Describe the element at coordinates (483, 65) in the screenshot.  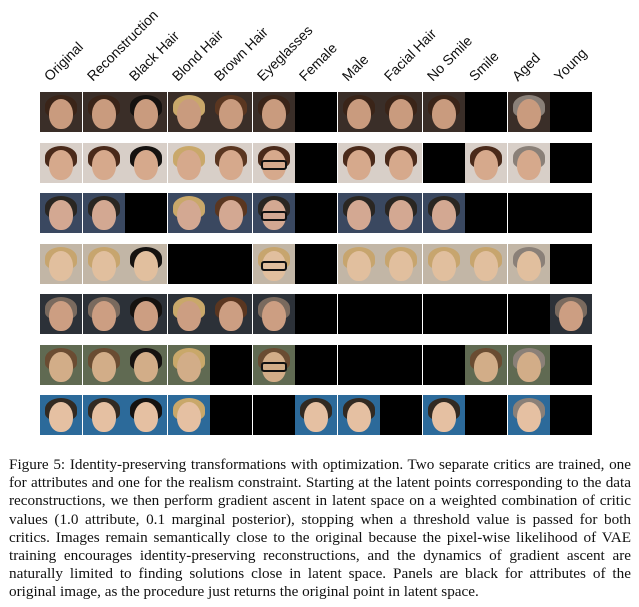
I see `column-label-smile: Smile` at that location.